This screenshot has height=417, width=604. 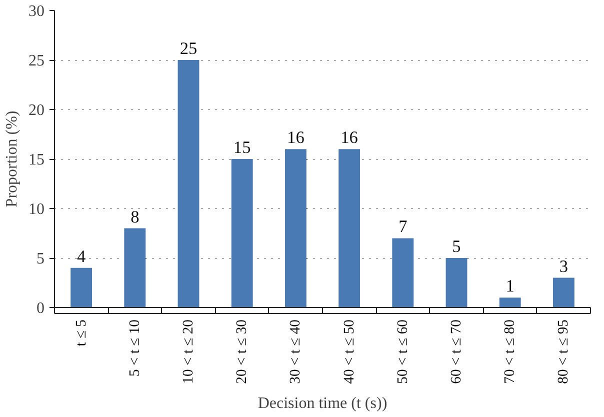 What do you see at coordinates (323, 403) in the screenshot?
I see `x-axis-title: Decision time (t (s))` at bounding box center [323, 403].